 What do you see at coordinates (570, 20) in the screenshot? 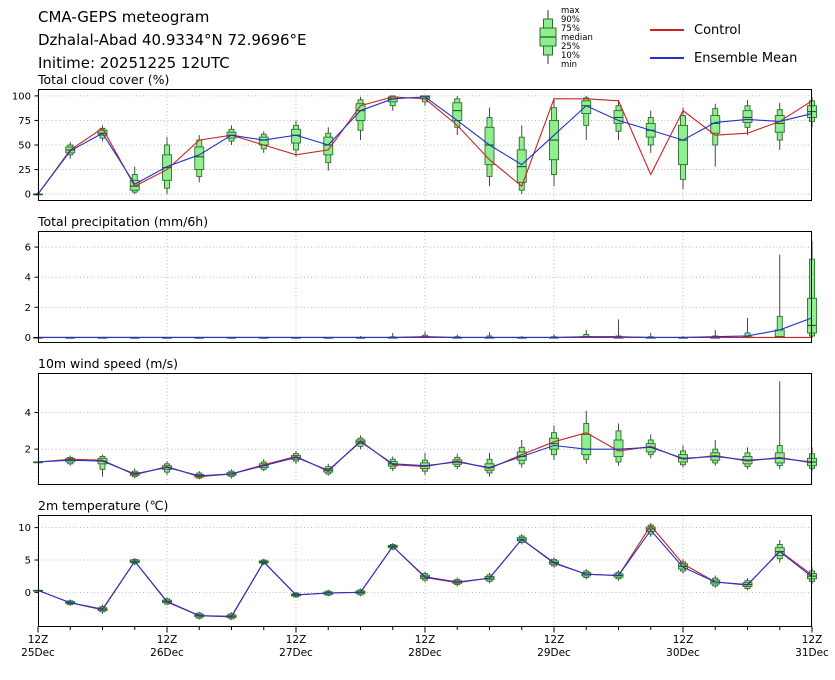
I see `boxplot-legend-label: 90%` at bounding box center [570, 20].